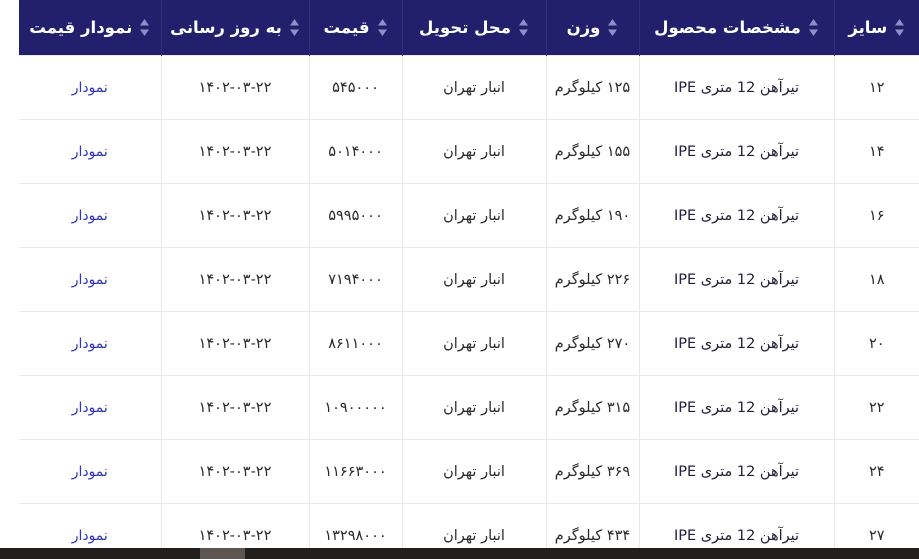  I want to click on cell-price: ۱۰۹۰۰۰۰۰, so click(355, 407).